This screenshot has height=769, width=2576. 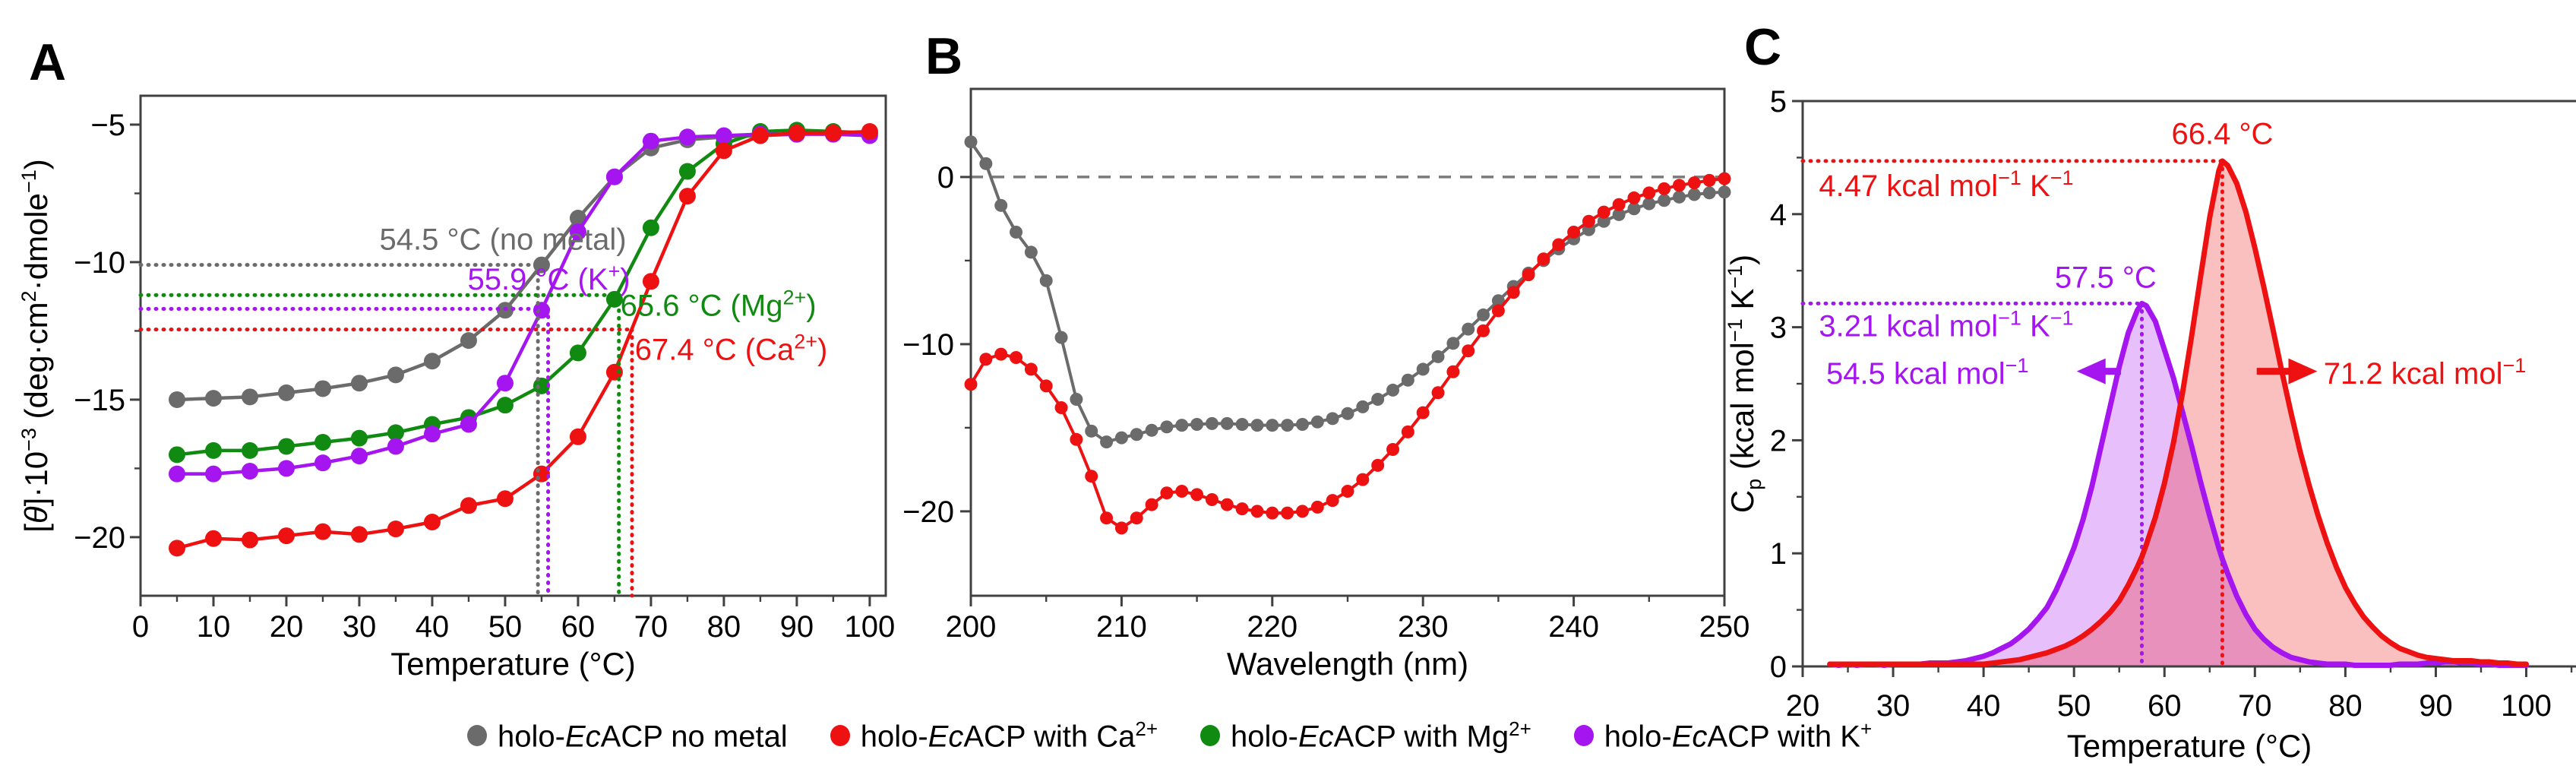 What do you see at coordinates (1009, 736) in the screenshot?
I see `legend-label: holo-EcACP with Ca2+` at bounding box center [1009, 736].